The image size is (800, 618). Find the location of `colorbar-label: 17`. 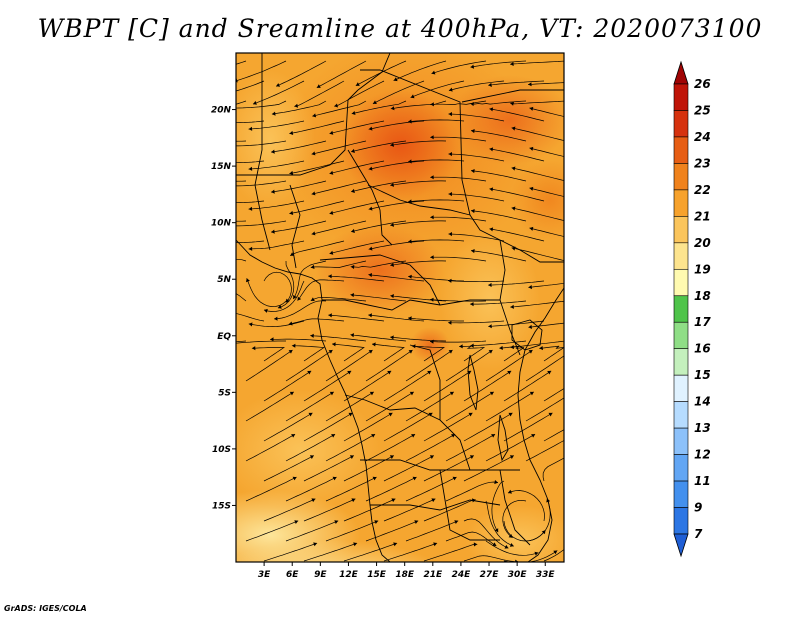

colorbar-label: 17 is located at coordinates (702, 322).